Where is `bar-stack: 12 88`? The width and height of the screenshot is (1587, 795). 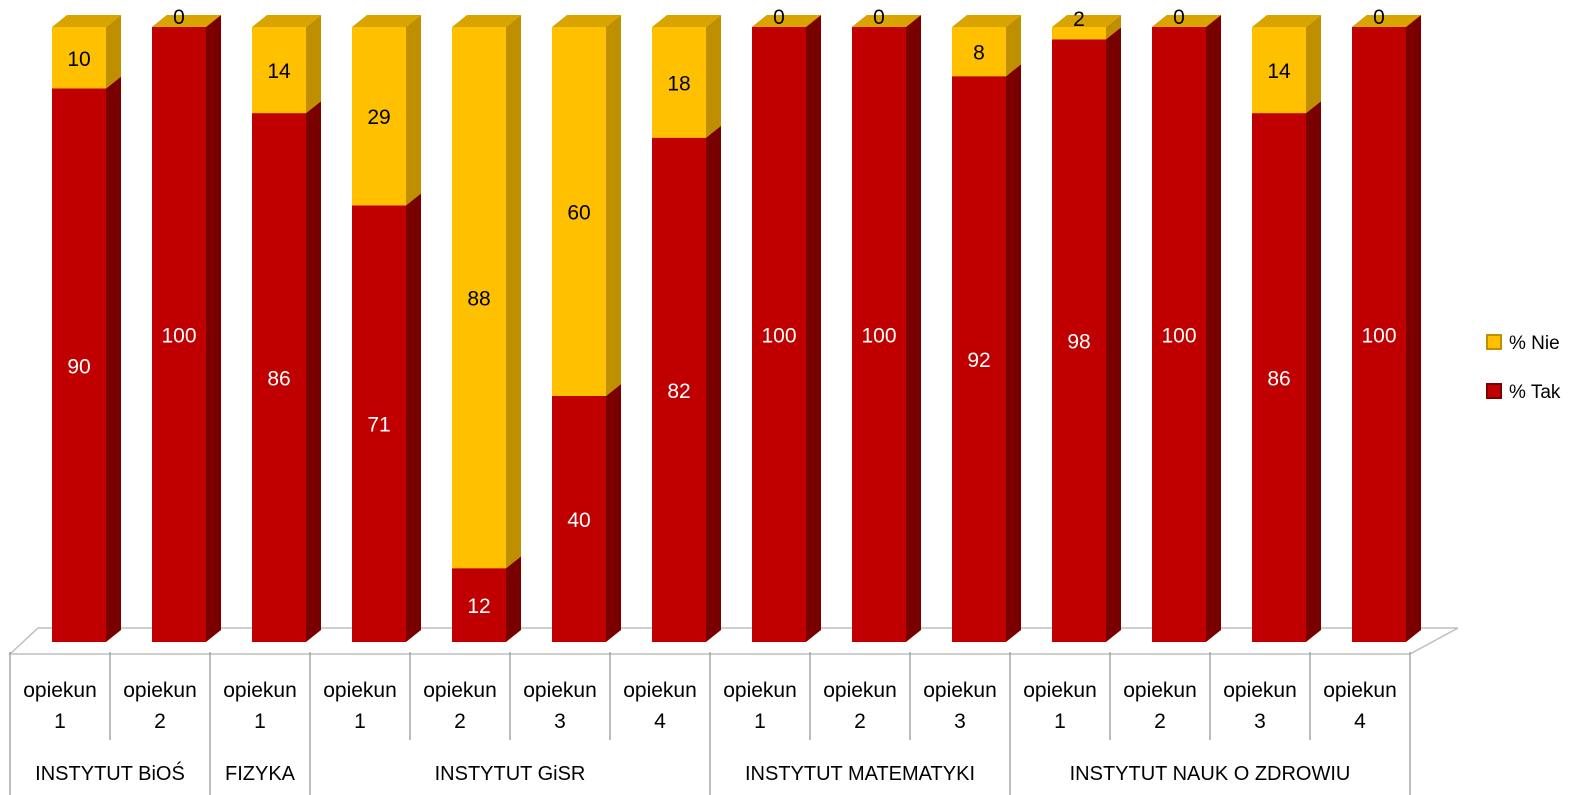
bar-stack: 12 88 is located at coordinates (486, 328).